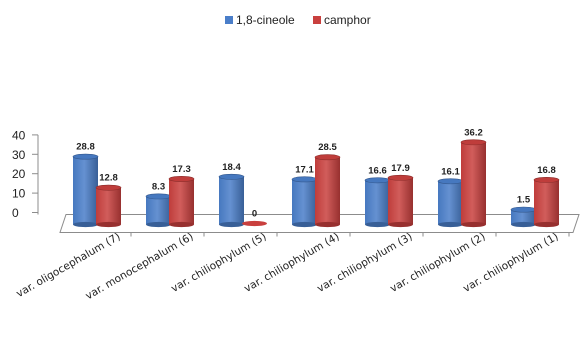 The image size is (586, 354). What do you see at coordinates (19, 135) in the screenshot?
I see `y-tick-label: 40` at bounding box center [19, 135].